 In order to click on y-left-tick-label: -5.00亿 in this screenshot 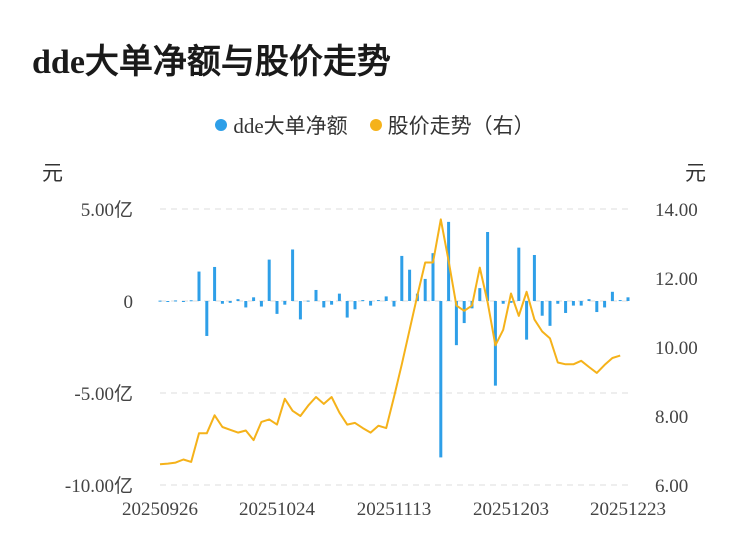, I will do `click(103, 394)`.